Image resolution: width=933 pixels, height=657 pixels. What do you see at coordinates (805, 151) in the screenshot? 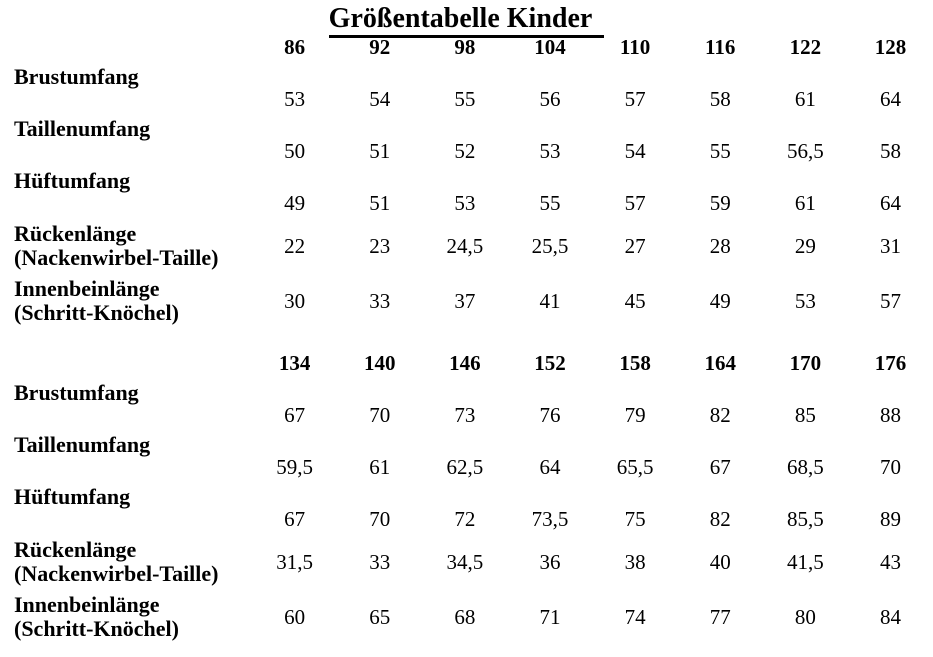
I see `measurement-value-cell: 56,5` at bounding box center [805, 151].